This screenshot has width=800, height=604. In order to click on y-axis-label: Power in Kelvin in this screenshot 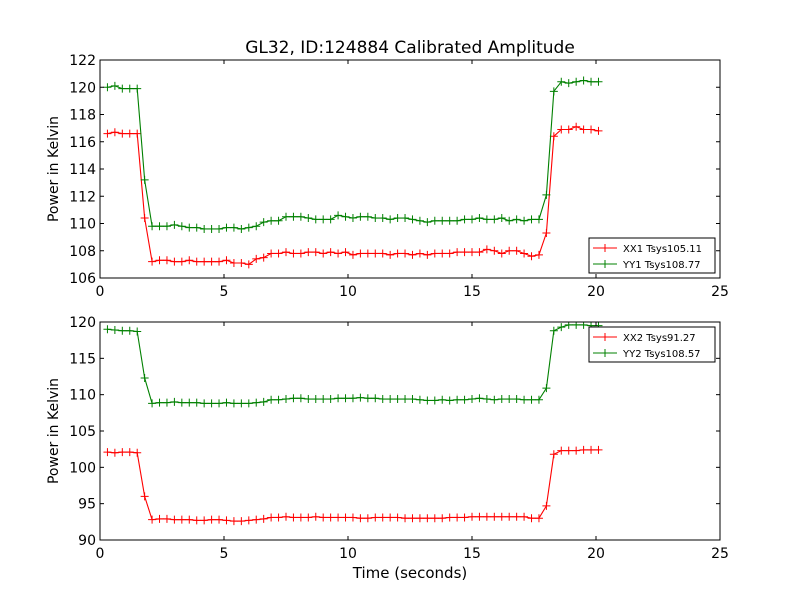, I will do `click(54, 169)`.